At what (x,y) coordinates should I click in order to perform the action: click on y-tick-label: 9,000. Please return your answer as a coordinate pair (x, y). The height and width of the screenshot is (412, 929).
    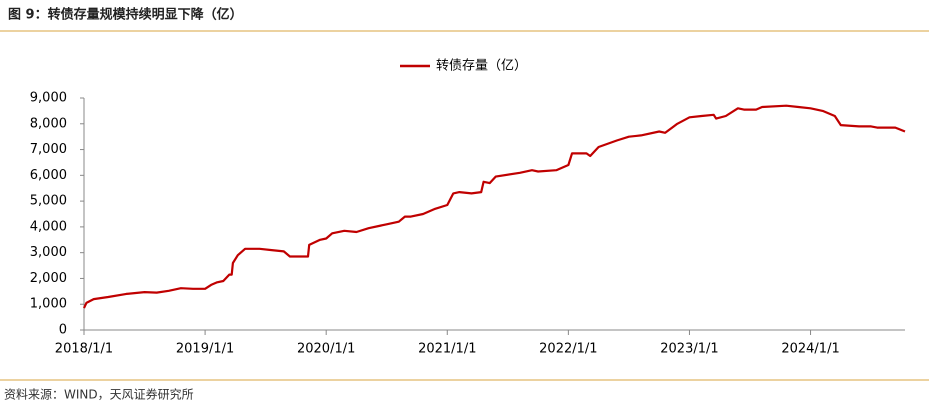
    Looking at the image, I should click on (48, 98).